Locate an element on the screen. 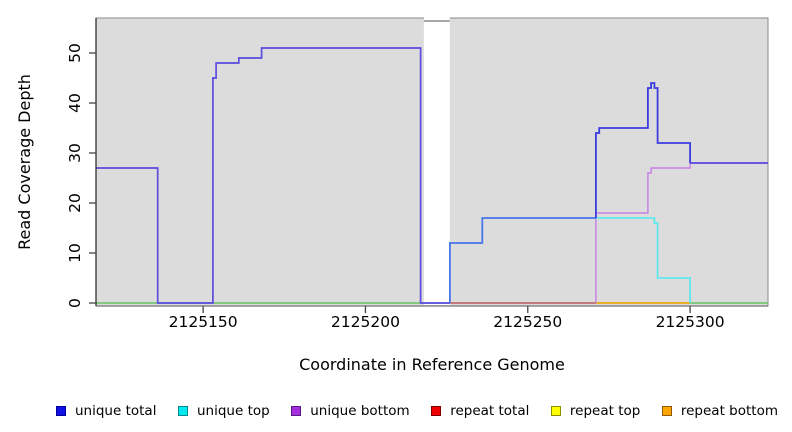  legend-label: repeat total is located at coordinates (490, 411).